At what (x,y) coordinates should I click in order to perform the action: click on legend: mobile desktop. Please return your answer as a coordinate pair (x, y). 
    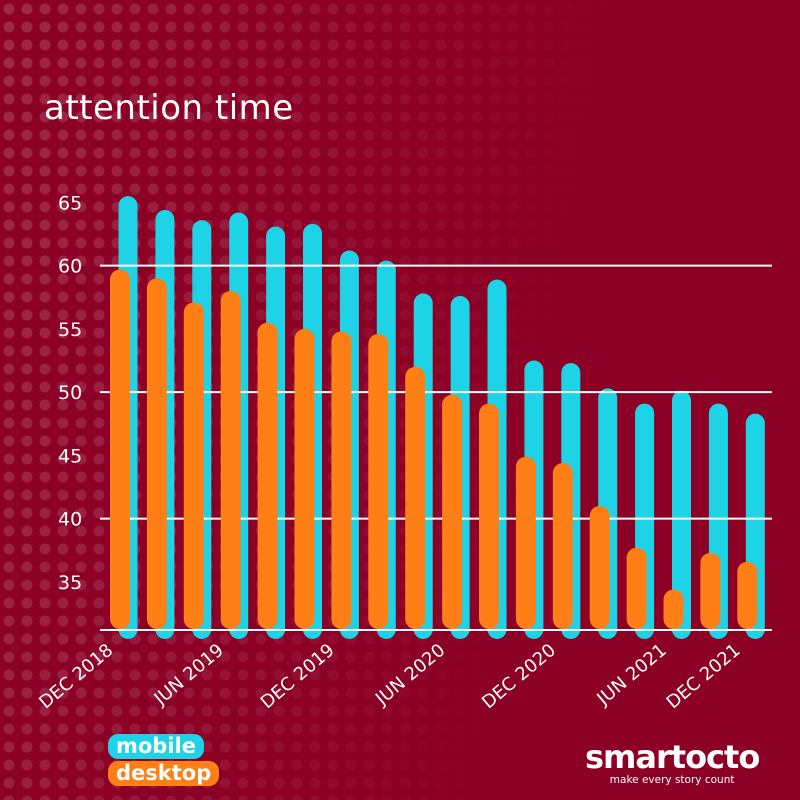
    Looking at the image, I should click on (164, 761).